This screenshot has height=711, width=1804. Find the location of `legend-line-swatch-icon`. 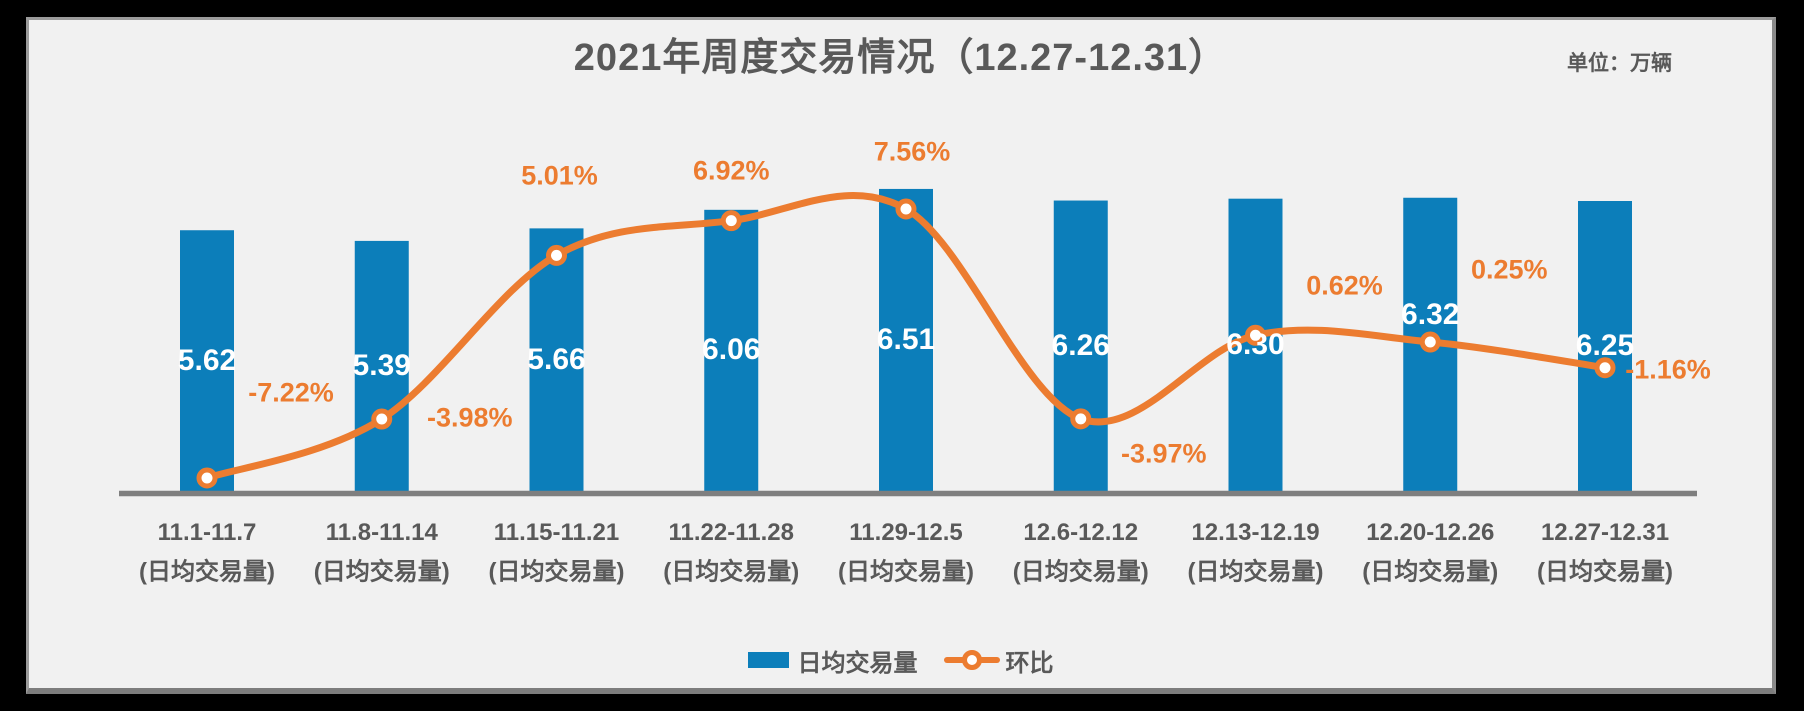

legend-line-swatch-icon is located at coordinates (971, 660).